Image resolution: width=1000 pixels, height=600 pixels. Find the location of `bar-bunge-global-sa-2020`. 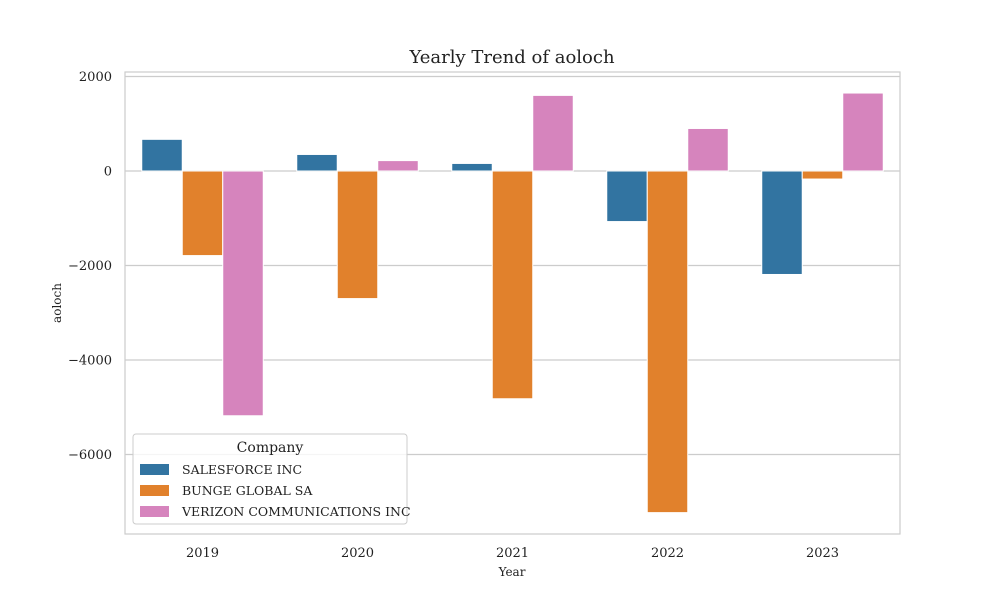

bar-bunge-global-sa-2020 is located at coordinates (357, 235).